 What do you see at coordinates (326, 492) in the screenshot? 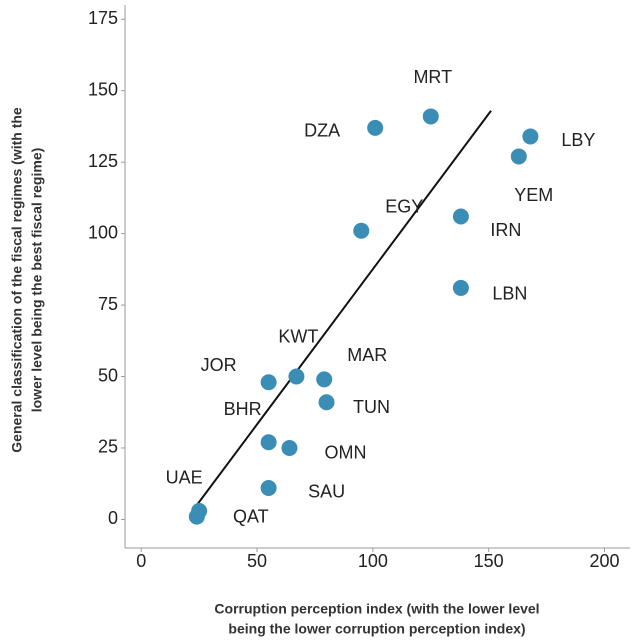
I see `point-label: SAU` at bounding box center [326, 492].